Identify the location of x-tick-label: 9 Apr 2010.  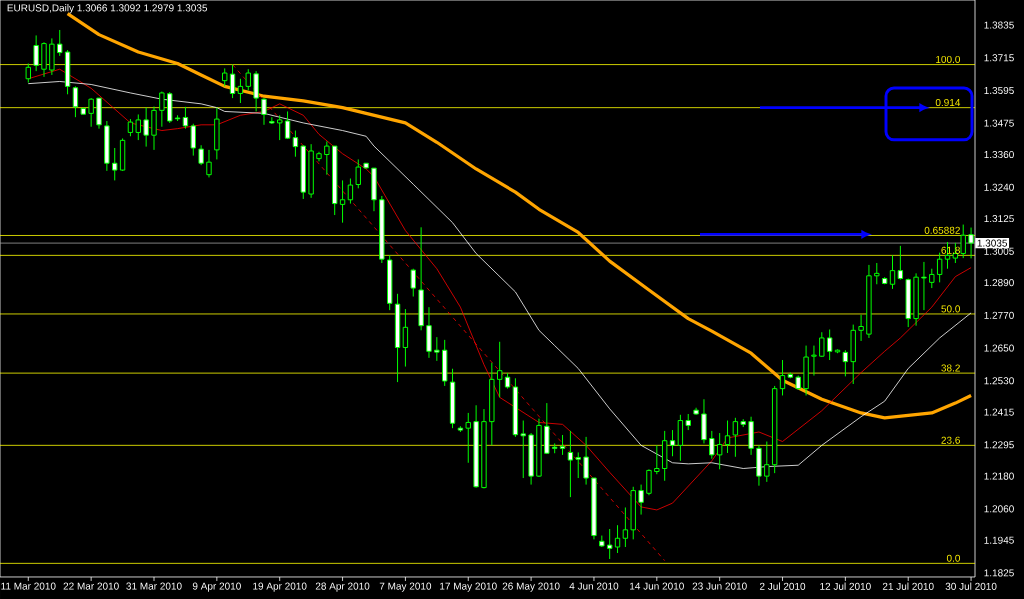
(216, 587).